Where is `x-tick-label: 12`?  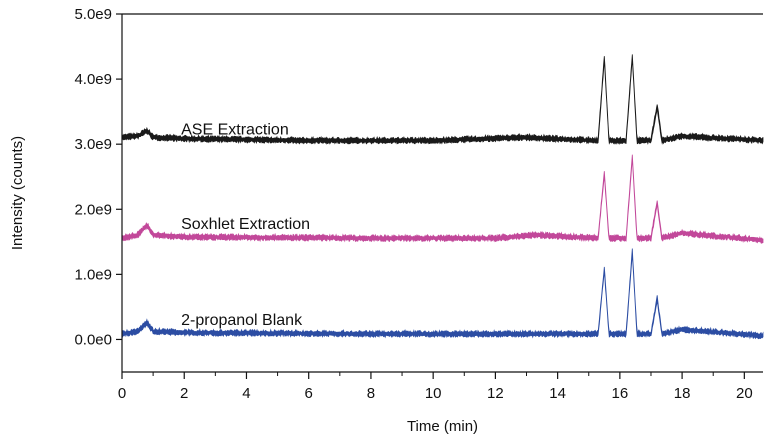 x-tick-label: 12 is located at coordinates (495, 393).